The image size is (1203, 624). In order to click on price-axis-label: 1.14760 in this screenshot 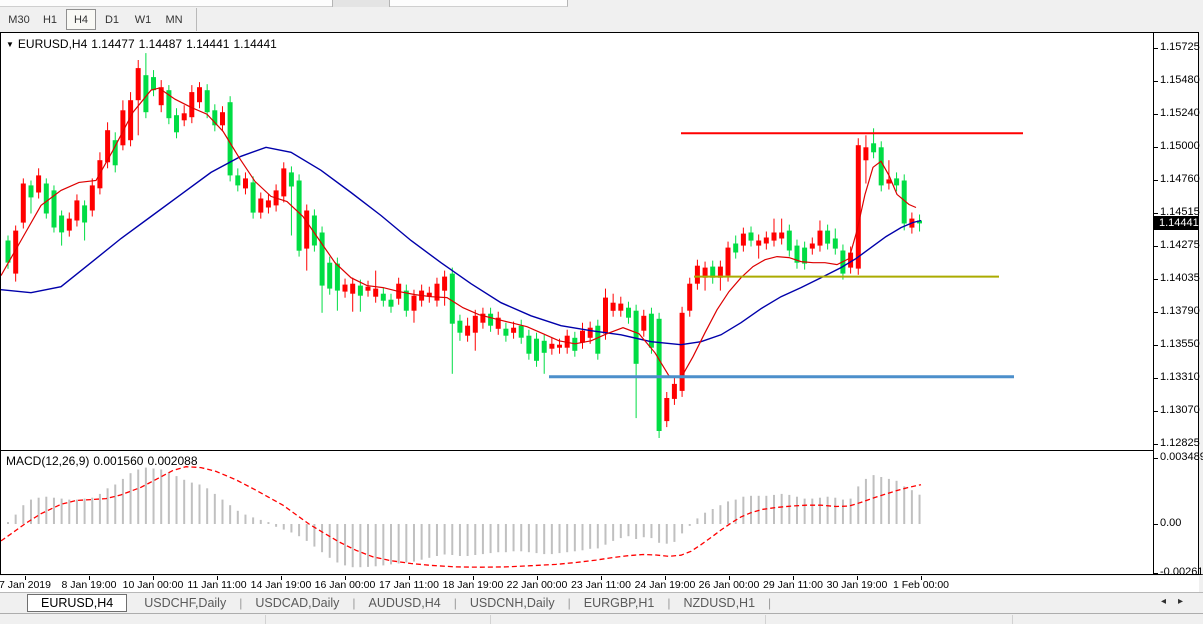, I will do `click(1180, 179)`.